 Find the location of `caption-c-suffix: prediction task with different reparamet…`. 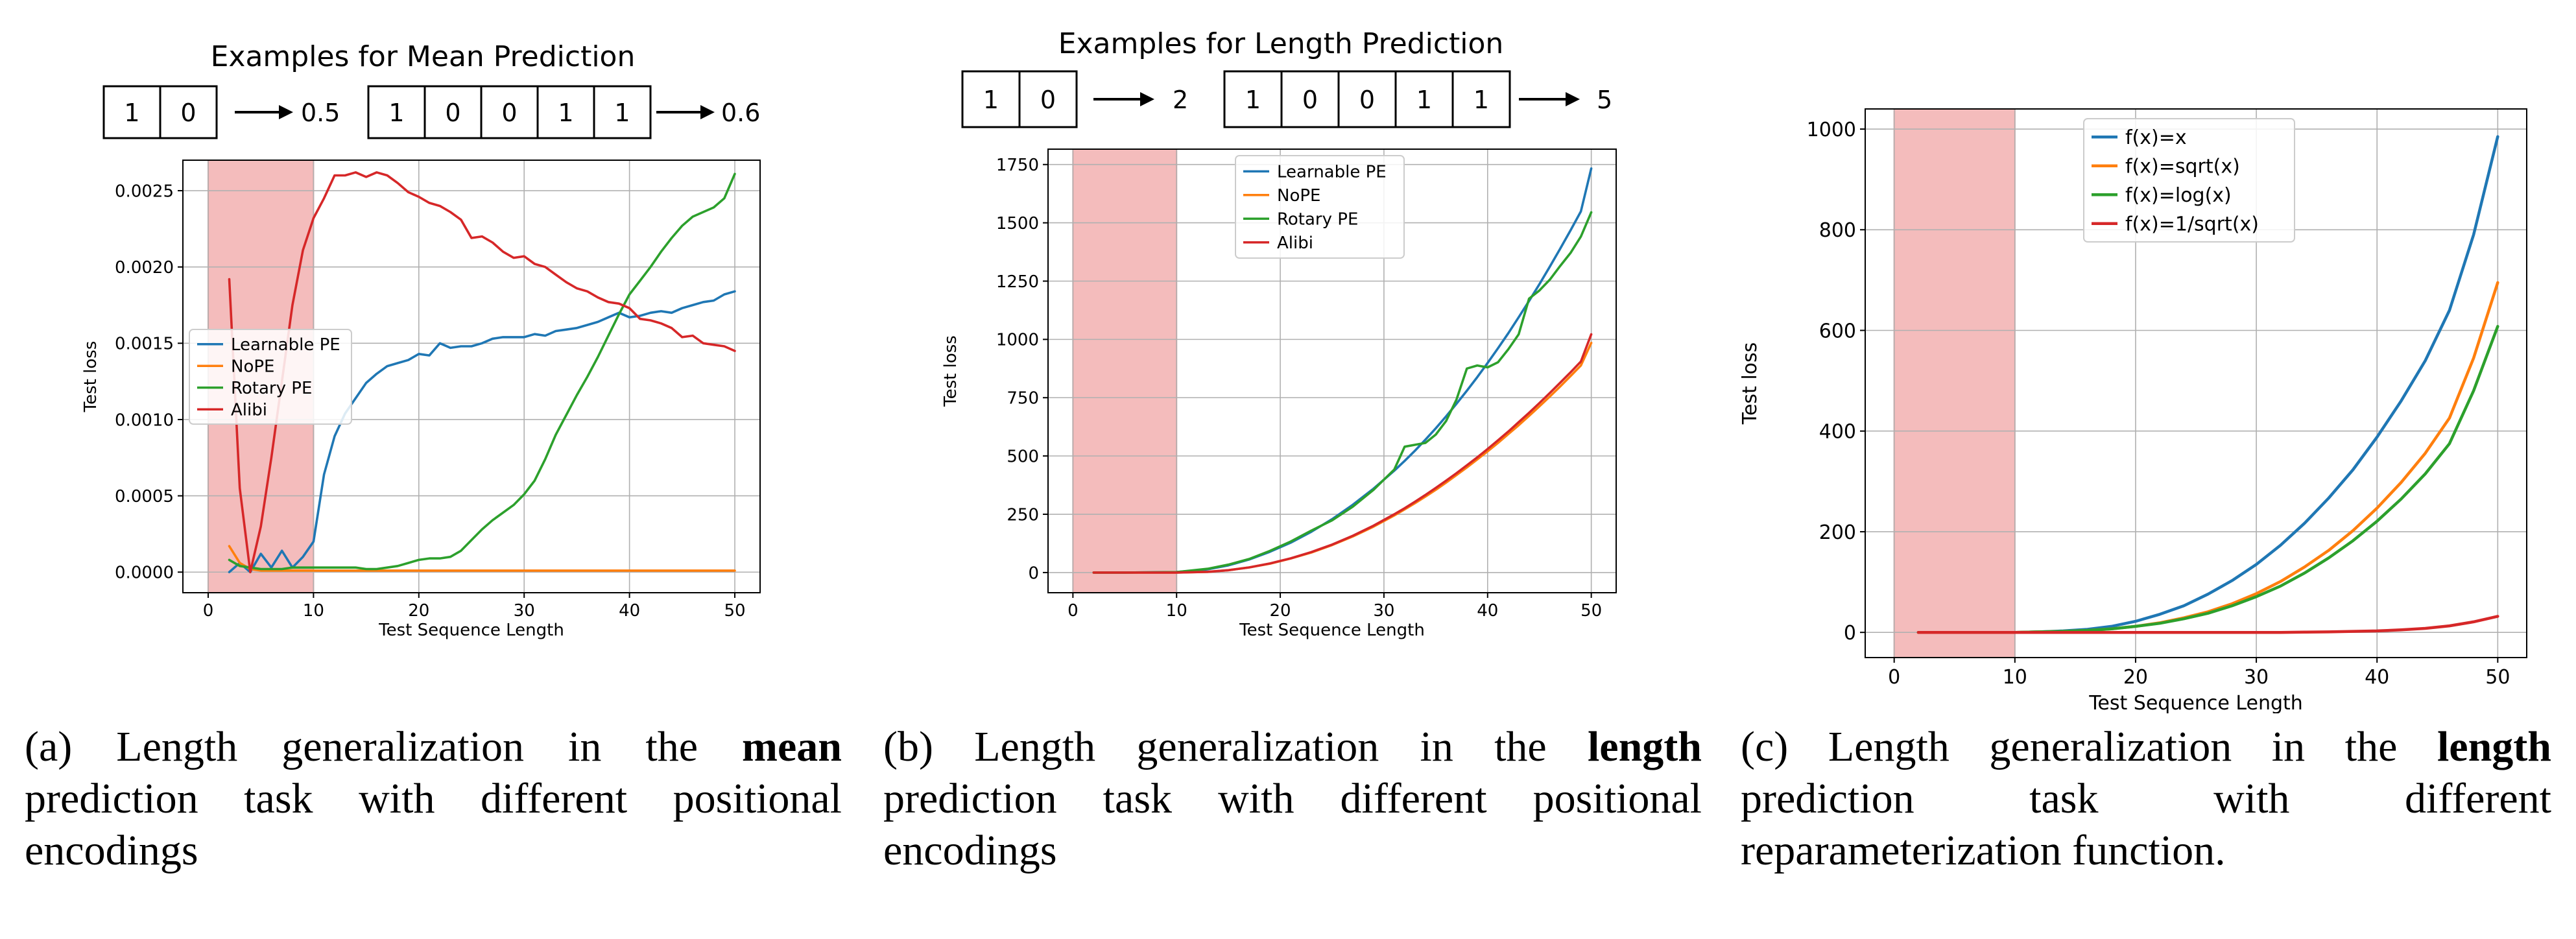

caption-c-suffix: prediction task with different reparamet… is located at coordinates (2146, 824).